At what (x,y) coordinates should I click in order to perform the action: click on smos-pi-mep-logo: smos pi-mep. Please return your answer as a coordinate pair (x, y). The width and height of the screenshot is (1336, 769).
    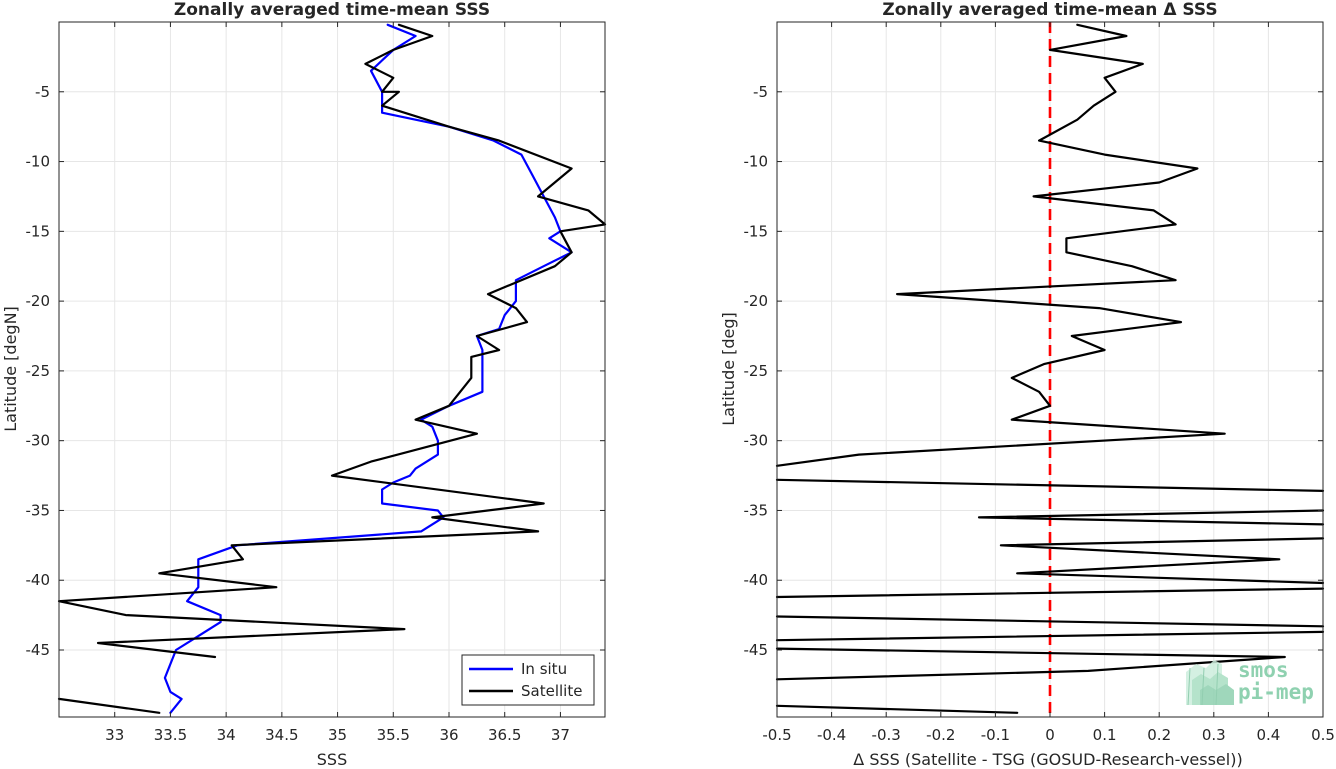
    Looking at the image, I should click on (1250, 682).